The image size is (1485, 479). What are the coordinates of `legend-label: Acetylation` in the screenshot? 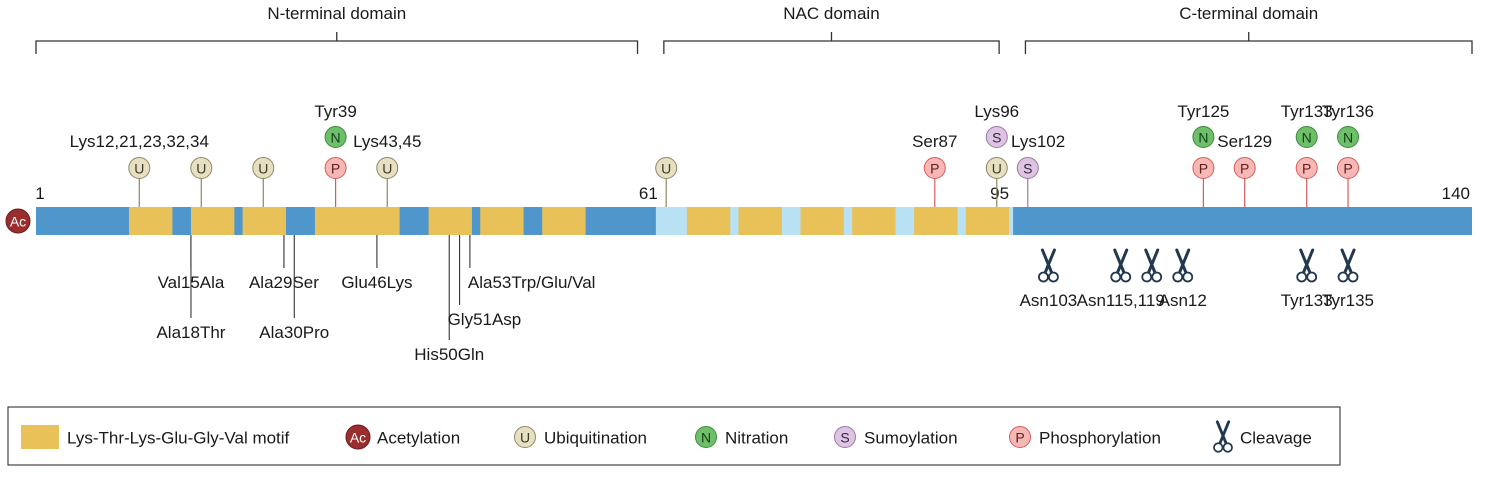 It's located at (418, 438).